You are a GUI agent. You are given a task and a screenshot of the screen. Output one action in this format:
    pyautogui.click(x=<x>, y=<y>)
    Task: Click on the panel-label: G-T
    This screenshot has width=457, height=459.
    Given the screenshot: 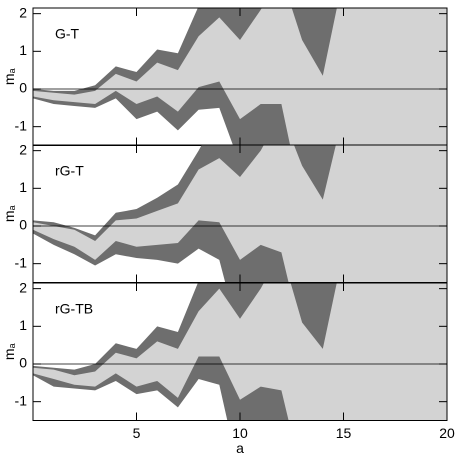 What is the action you would take?
    pyautogui.click(x=67, y=34)
    